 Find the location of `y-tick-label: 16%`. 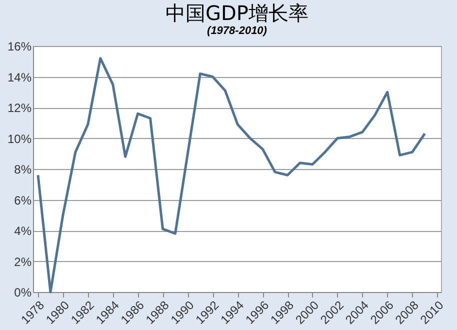

y-tick-label: 16% is located at coordinates (19, 47).